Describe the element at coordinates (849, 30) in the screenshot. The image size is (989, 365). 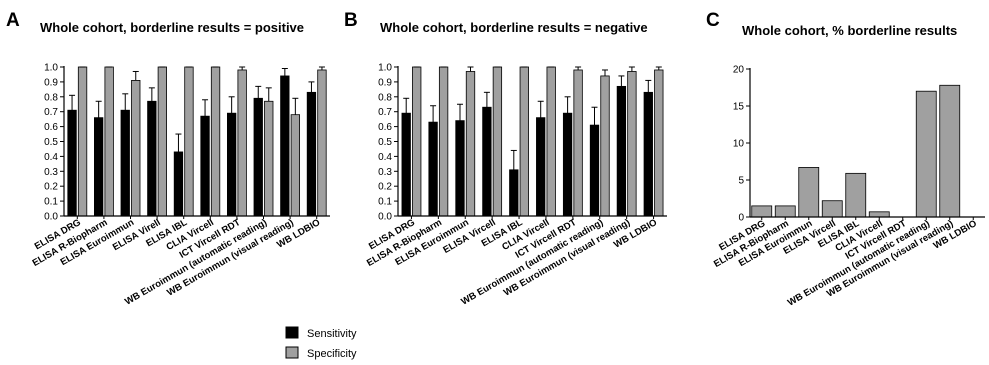
I see `panel-title: Whole cohort, % borderline results` at that location.